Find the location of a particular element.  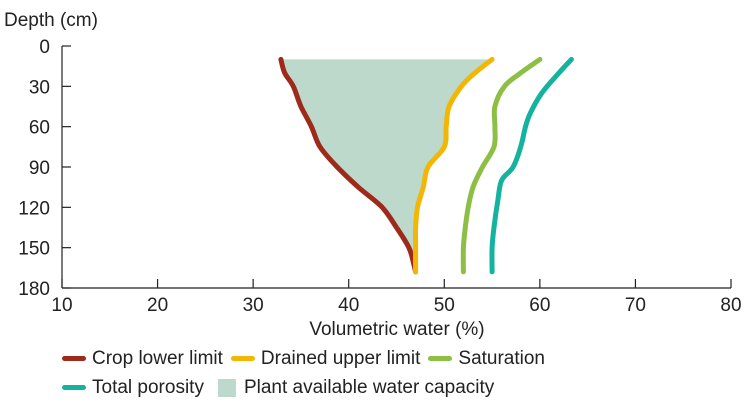

legend-label: Total porosity is located at coordinates (148, 388).